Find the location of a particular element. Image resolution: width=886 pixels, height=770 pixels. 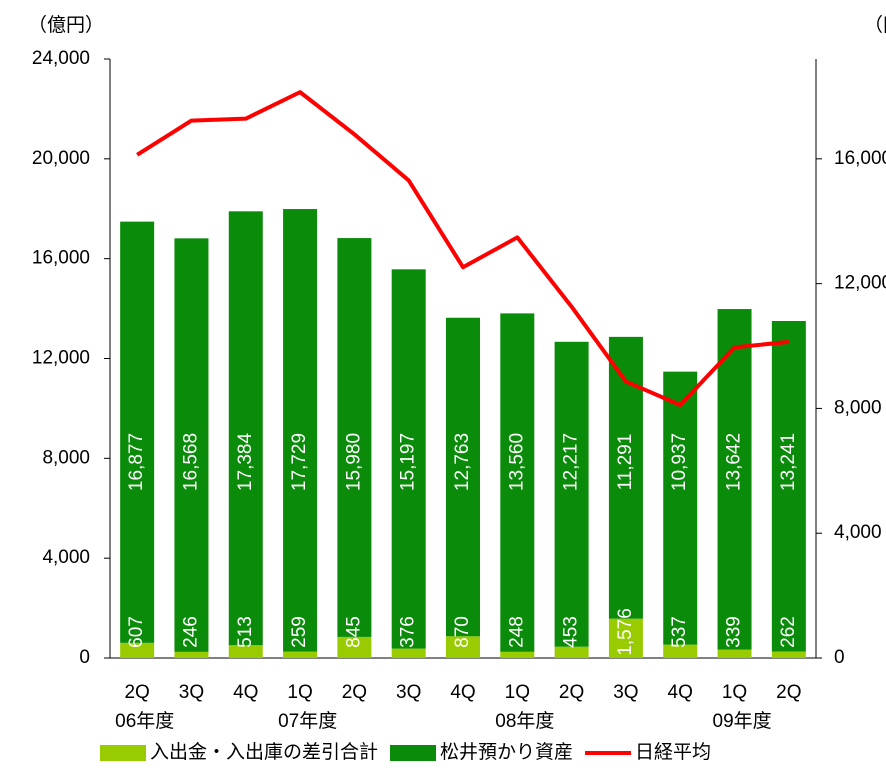

value-label: 513 is located at coordinates (245, 632).